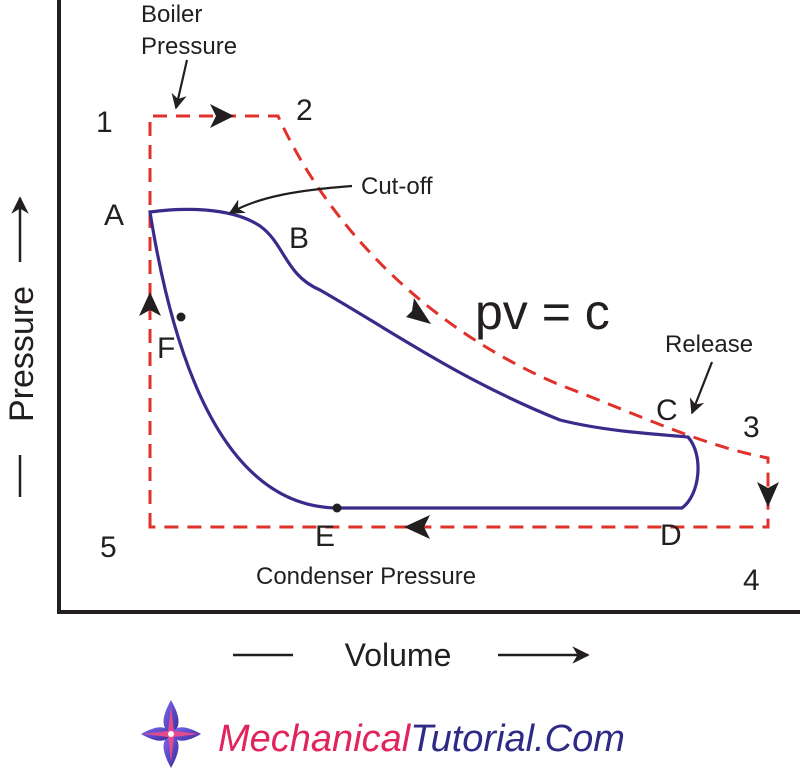  What do you see at coordinates (337, 508) in the screenshot?
I see `point-e-marker` at bounding box center [337, 508].